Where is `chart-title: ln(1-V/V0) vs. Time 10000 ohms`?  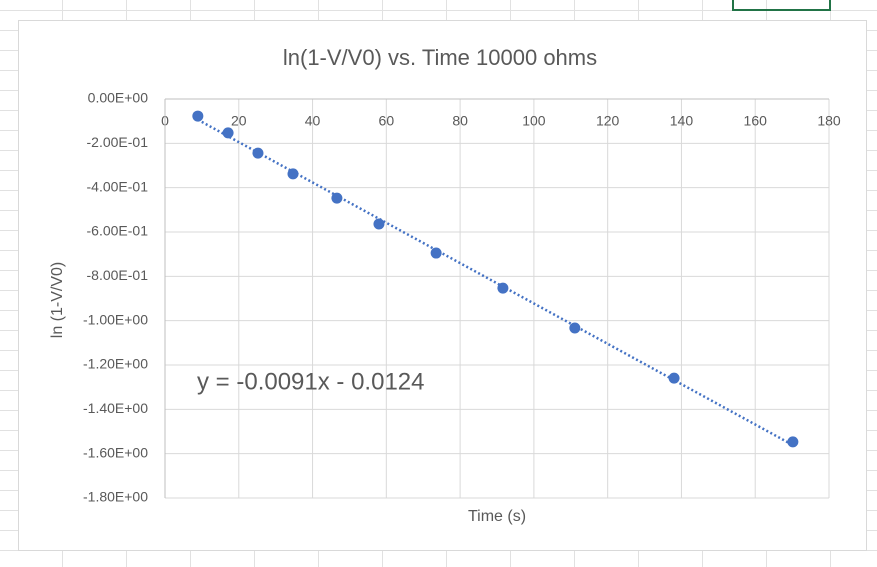
chart-title: ln(1-V/V0) vs. Time 10000 ohms is located at coordinates (440, 57).